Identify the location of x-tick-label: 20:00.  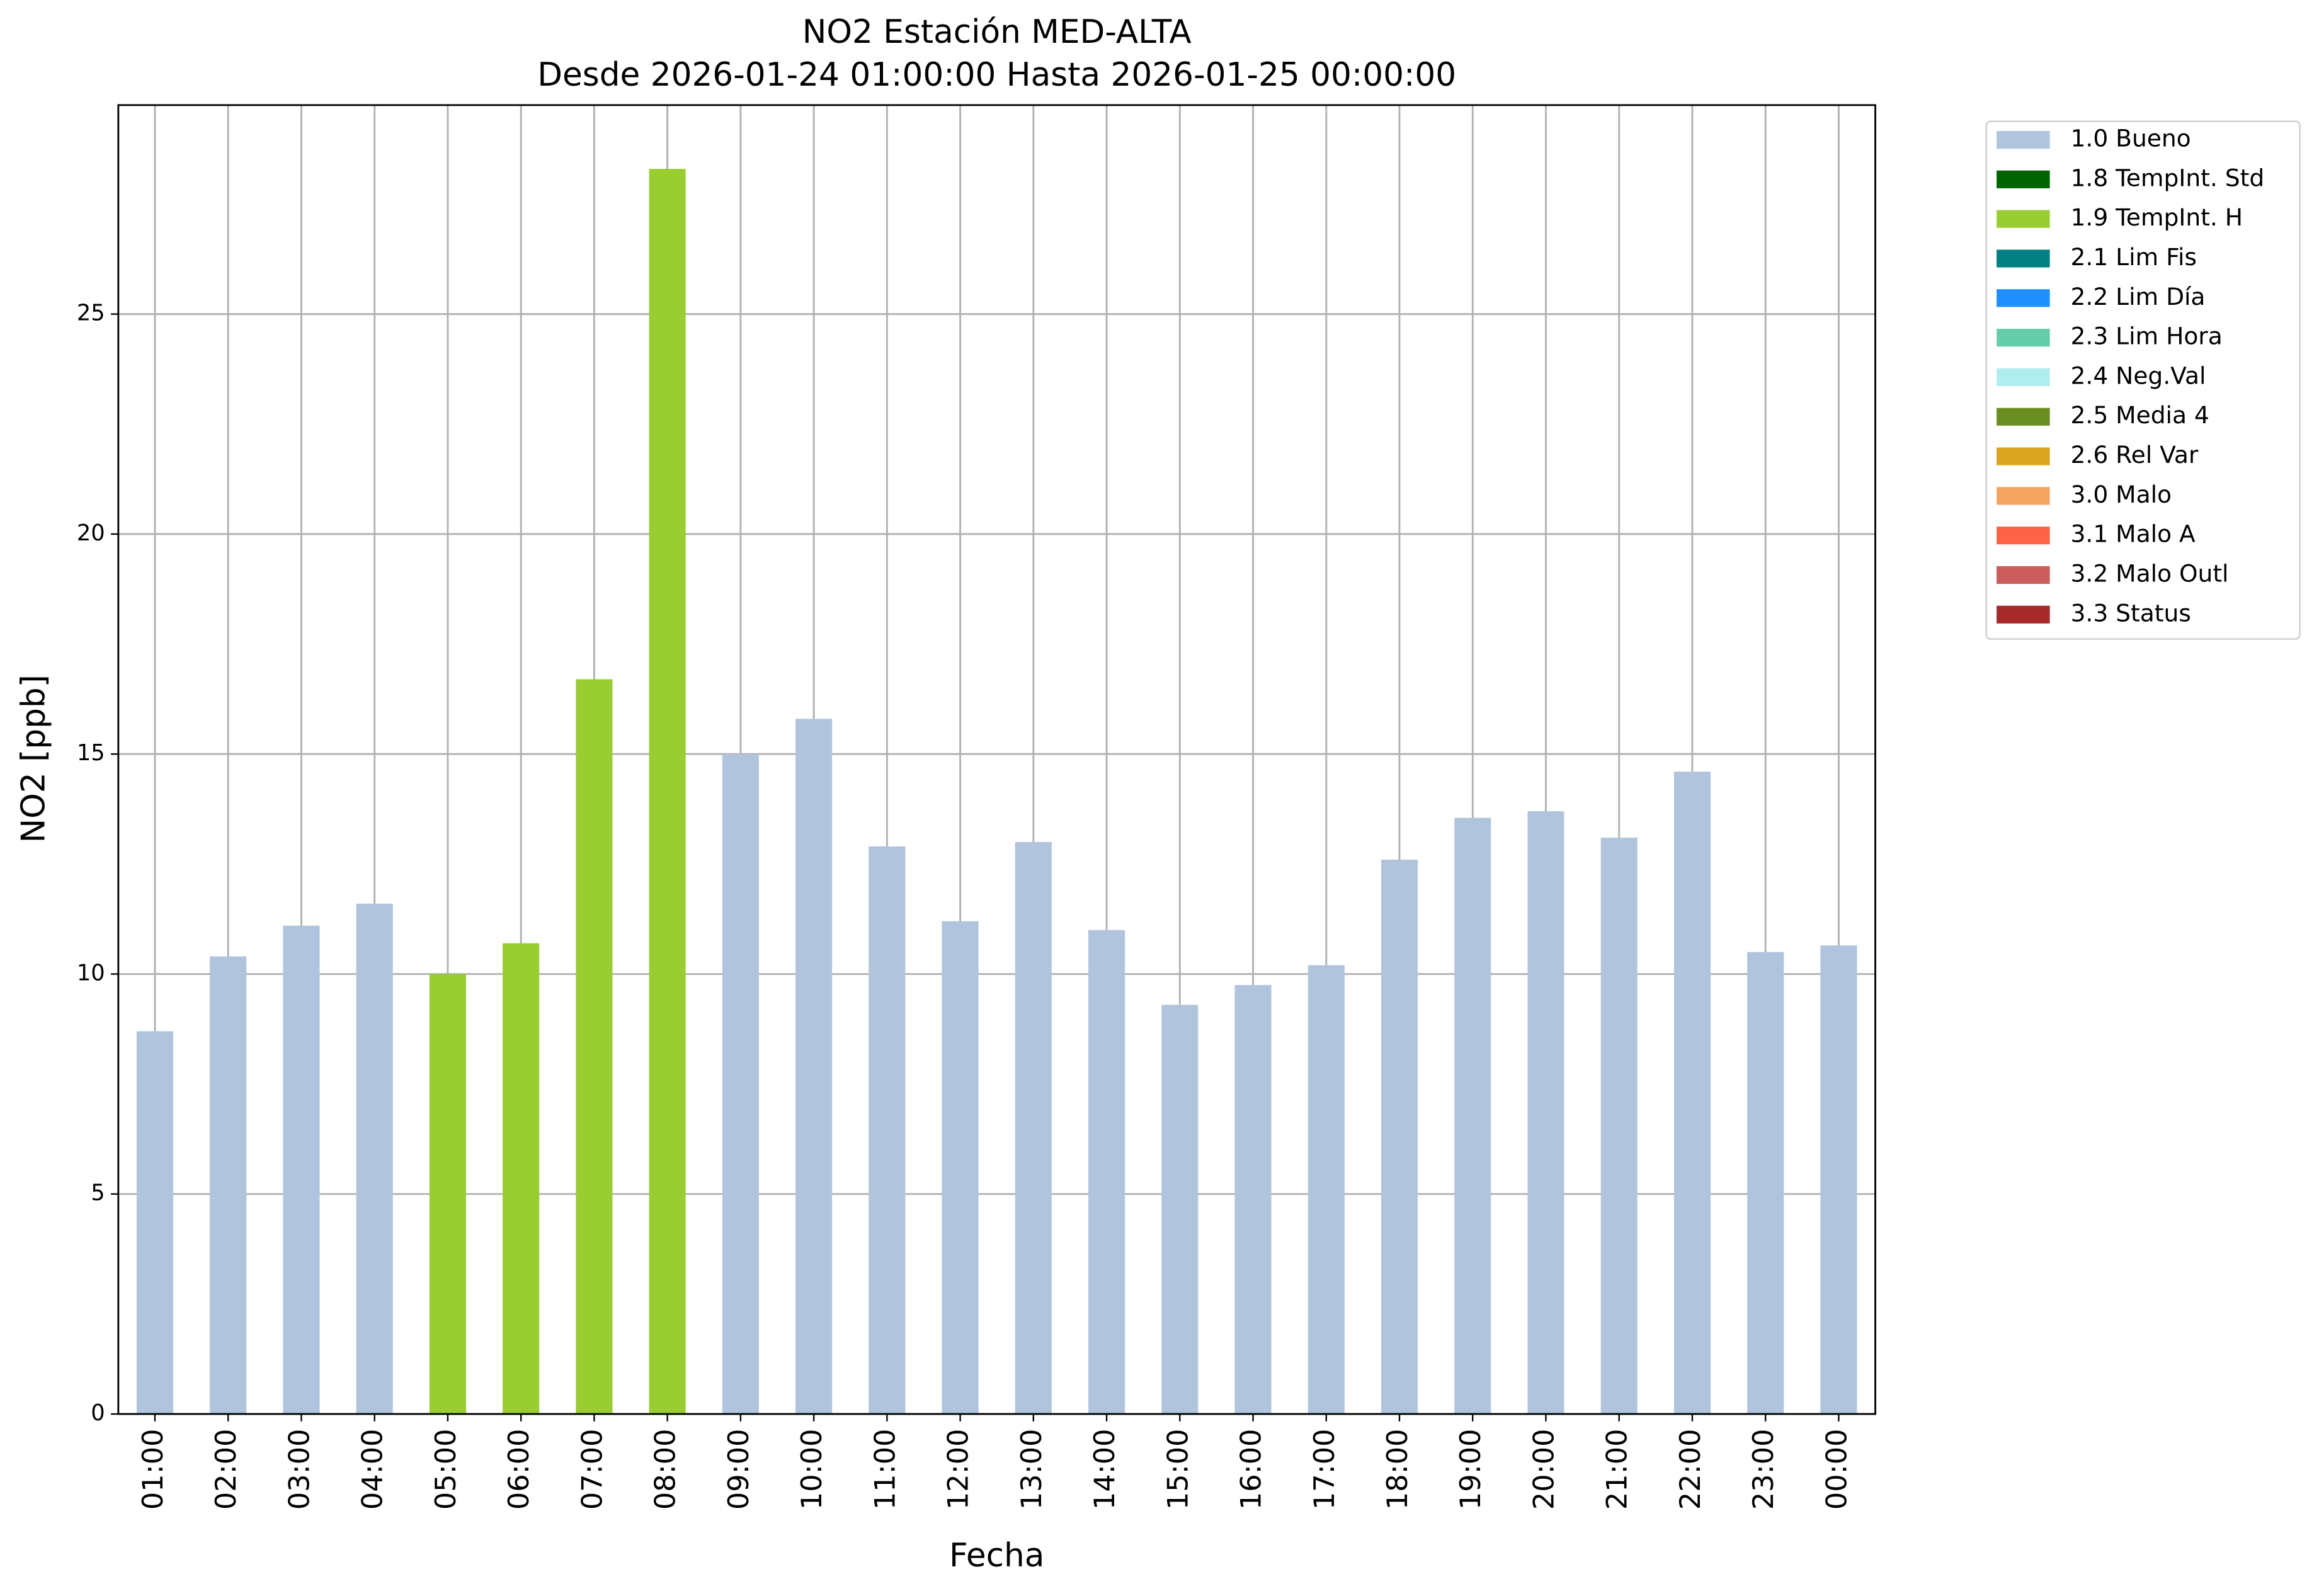
(1543, 1469).